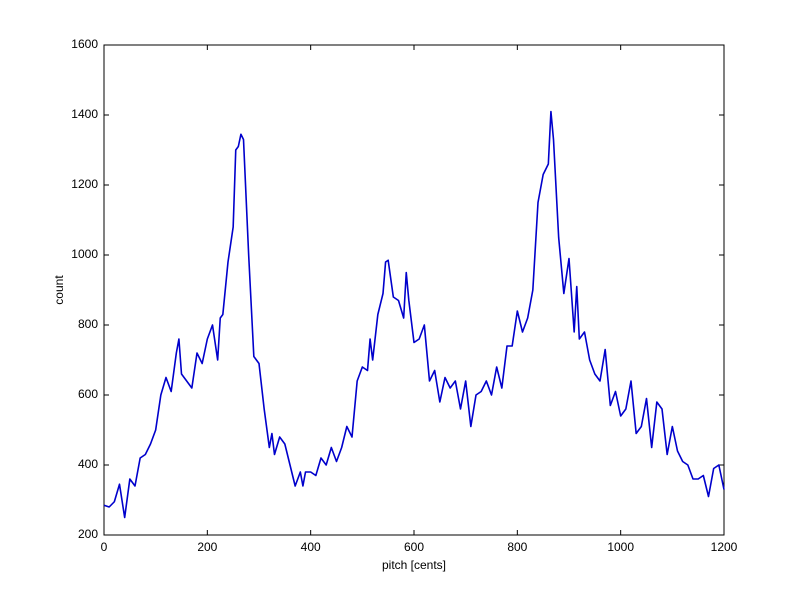  What do you see at coordinates (414, 565) in the screenshot?
I see `x-axis-label: pitch [cents]` at bounding box center [414, 565].